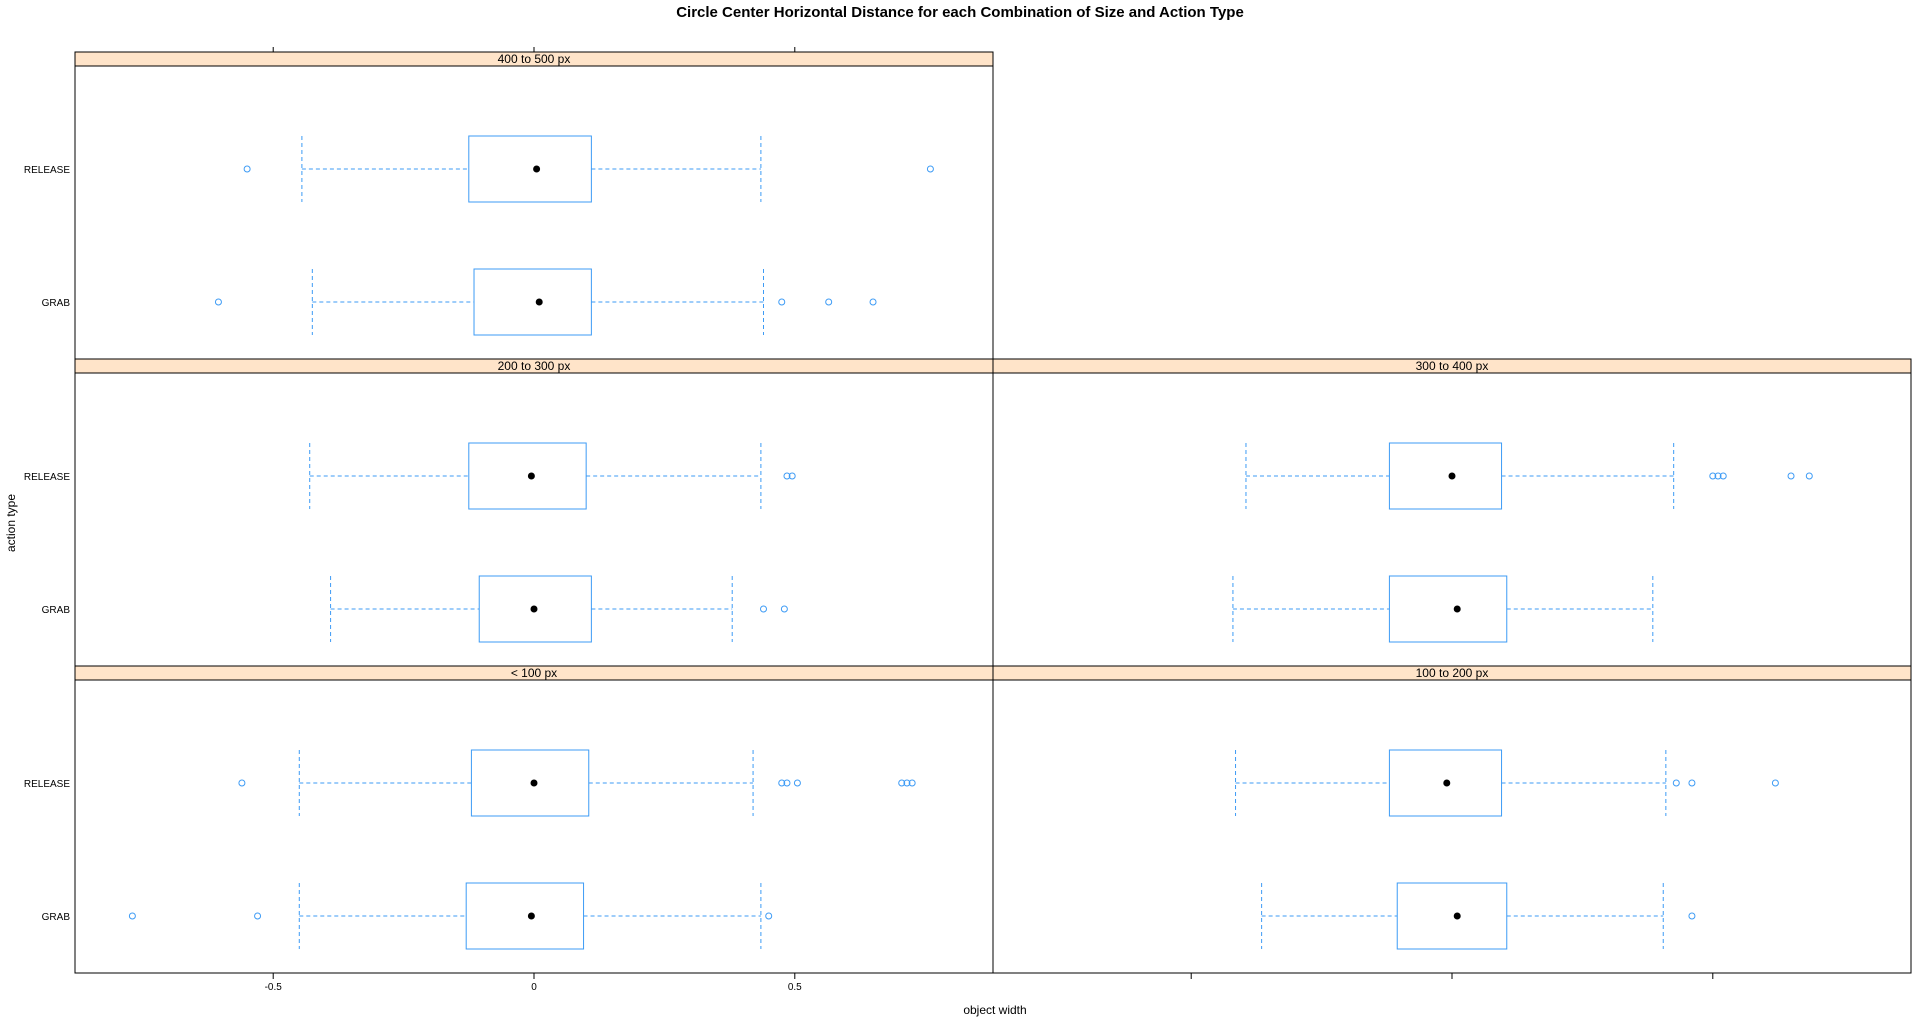  I want to click on strip-label: 300 to 400 px, so click(1452, 366).